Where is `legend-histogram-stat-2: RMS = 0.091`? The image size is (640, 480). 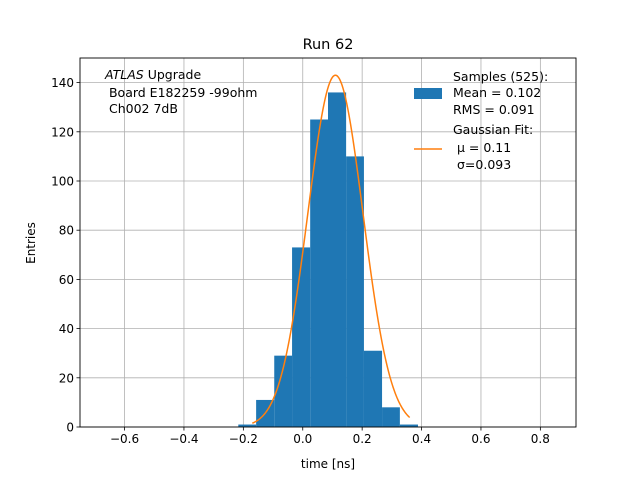
legend-histogram-stat-2: RMS = 0.091 is located at coordinates (494, 109).